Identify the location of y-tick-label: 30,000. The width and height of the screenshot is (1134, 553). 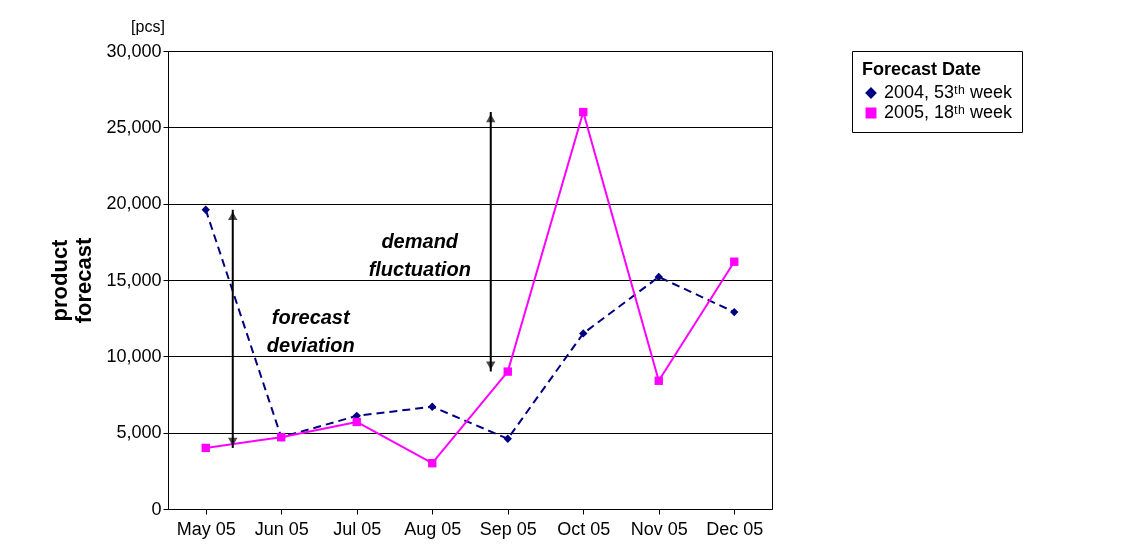
(134, 50).